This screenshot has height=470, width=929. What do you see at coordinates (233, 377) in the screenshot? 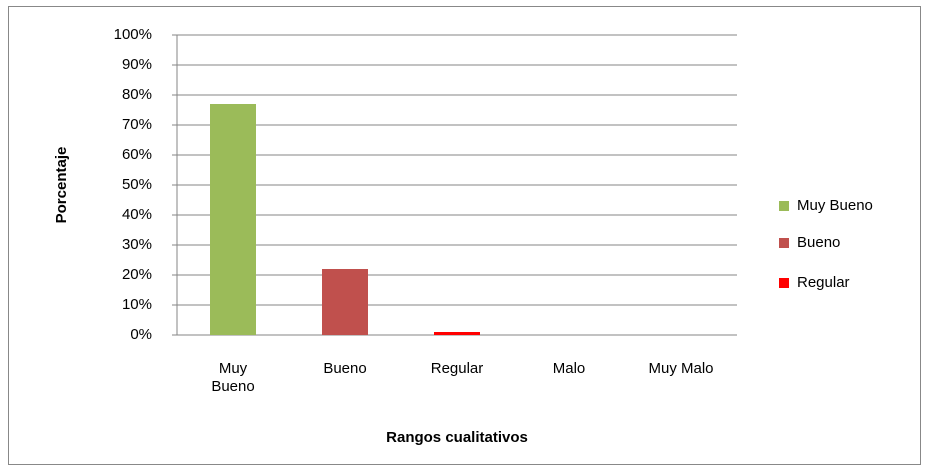
I see `x-tick-label: Muy Bueno` at bounding box center [233, 377].